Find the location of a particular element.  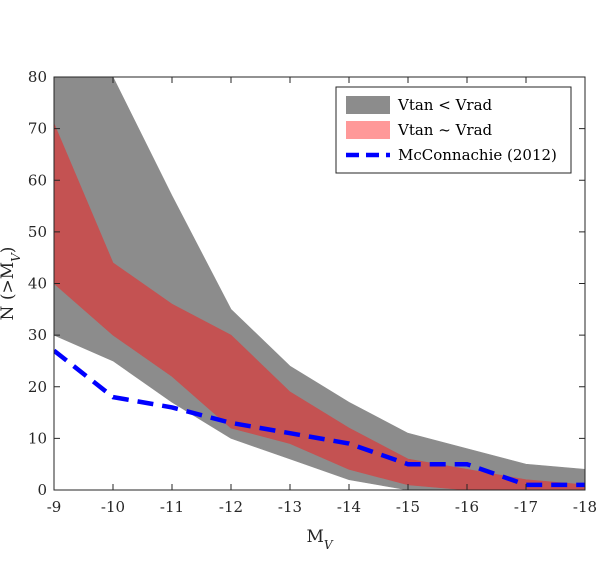

x-tick-label: -9 is located at coordinates (54, 507).